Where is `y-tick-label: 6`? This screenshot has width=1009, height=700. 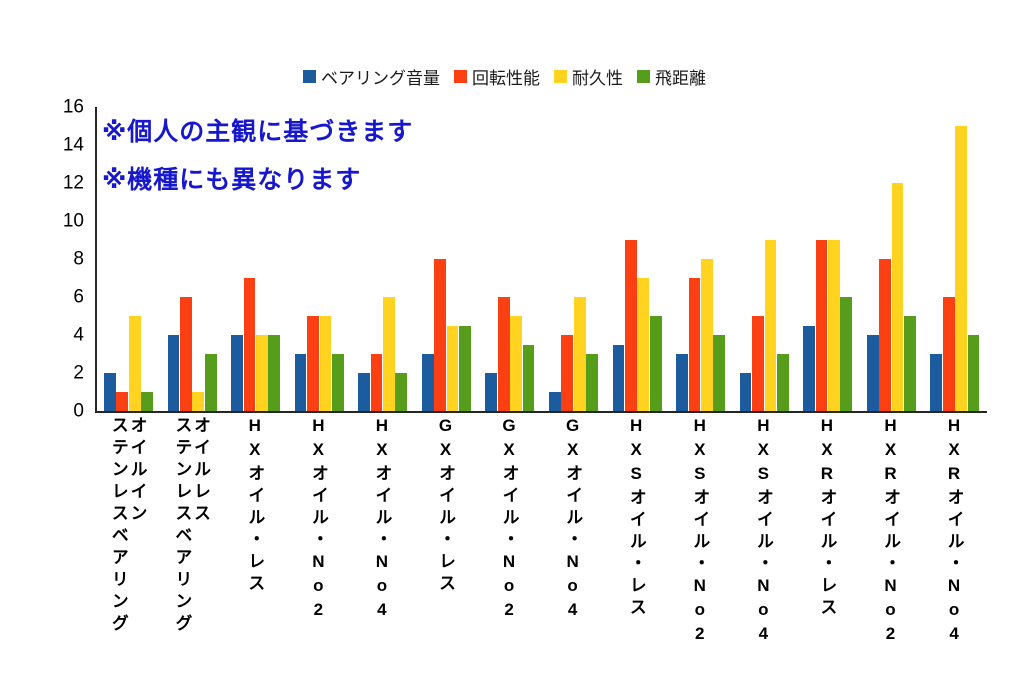 y-tick-label: 6 is located at coordinates (78, 297).